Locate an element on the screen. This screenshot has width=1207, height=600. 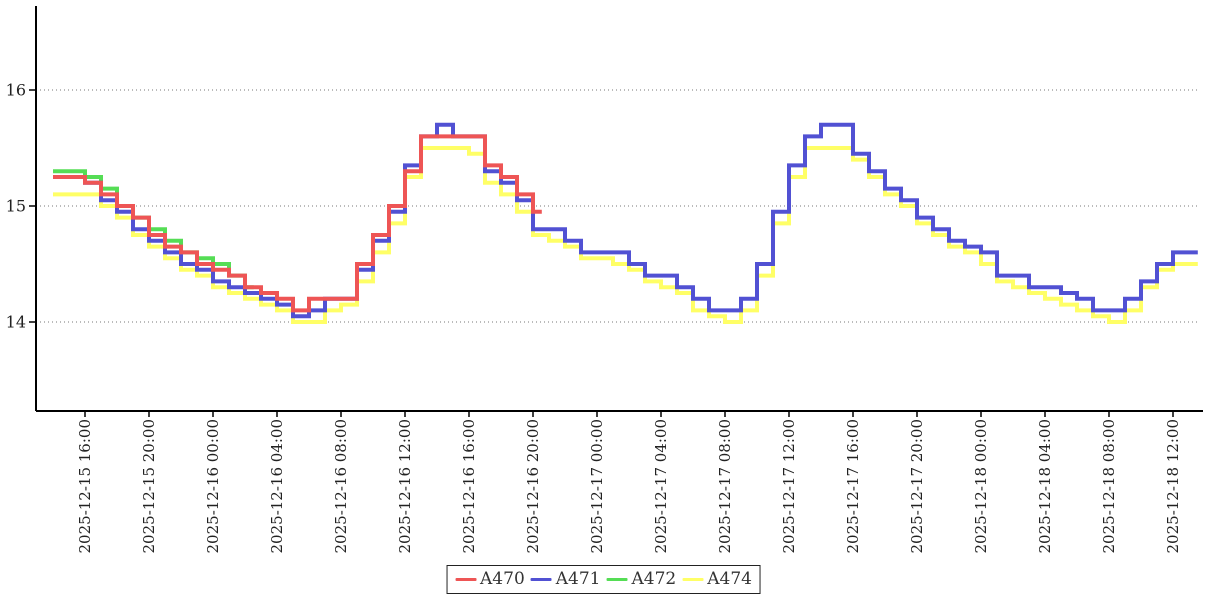
x-tick-label: 2025-12-18 00:00 is located at coordinates (981, 486).